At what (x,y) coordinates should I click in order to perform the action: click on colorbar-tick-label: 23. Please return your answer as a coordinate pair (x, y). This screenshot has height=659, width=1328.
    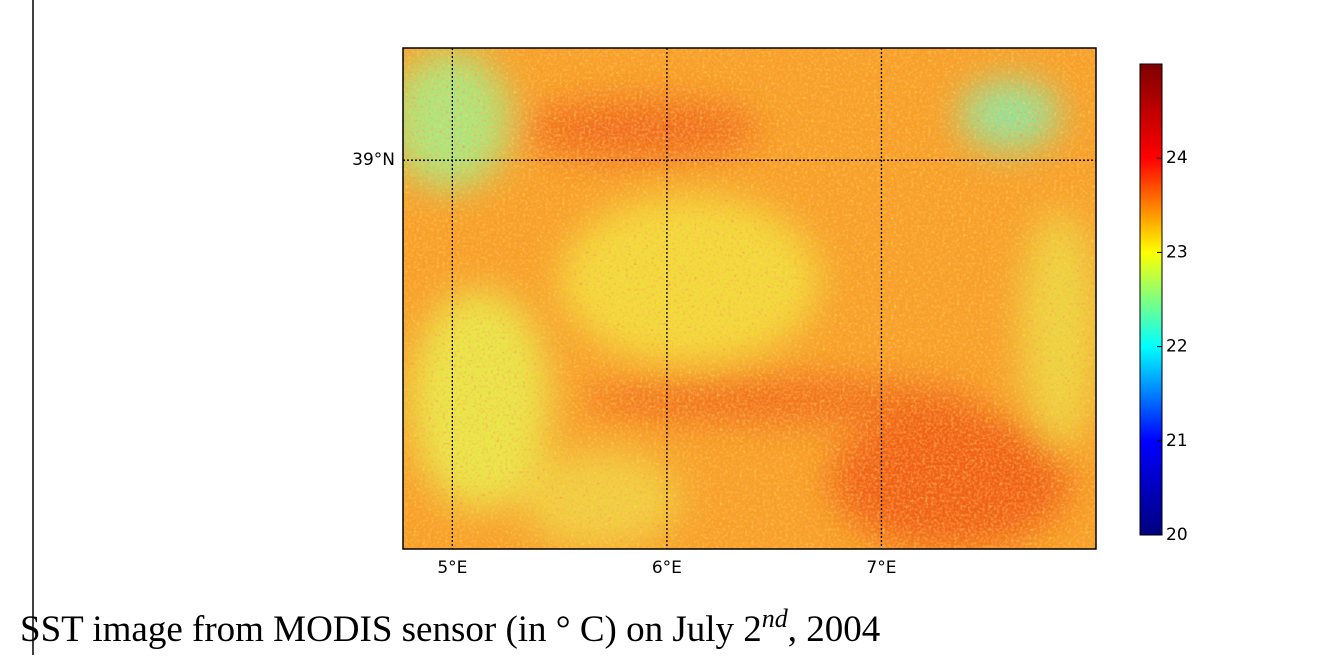
    Looking at the image, I should click on (1177, 252).